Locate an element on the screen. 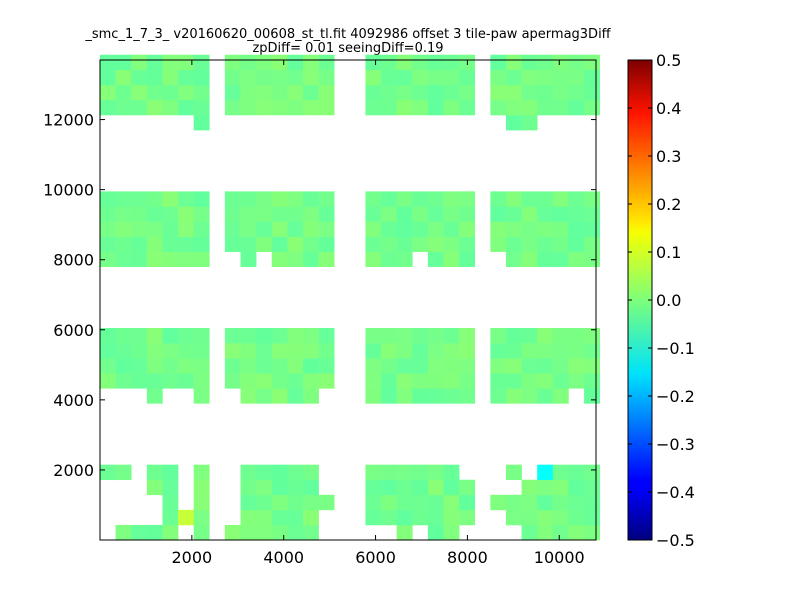  x-tick-label: 10000 is located at coordinates (559, 557).